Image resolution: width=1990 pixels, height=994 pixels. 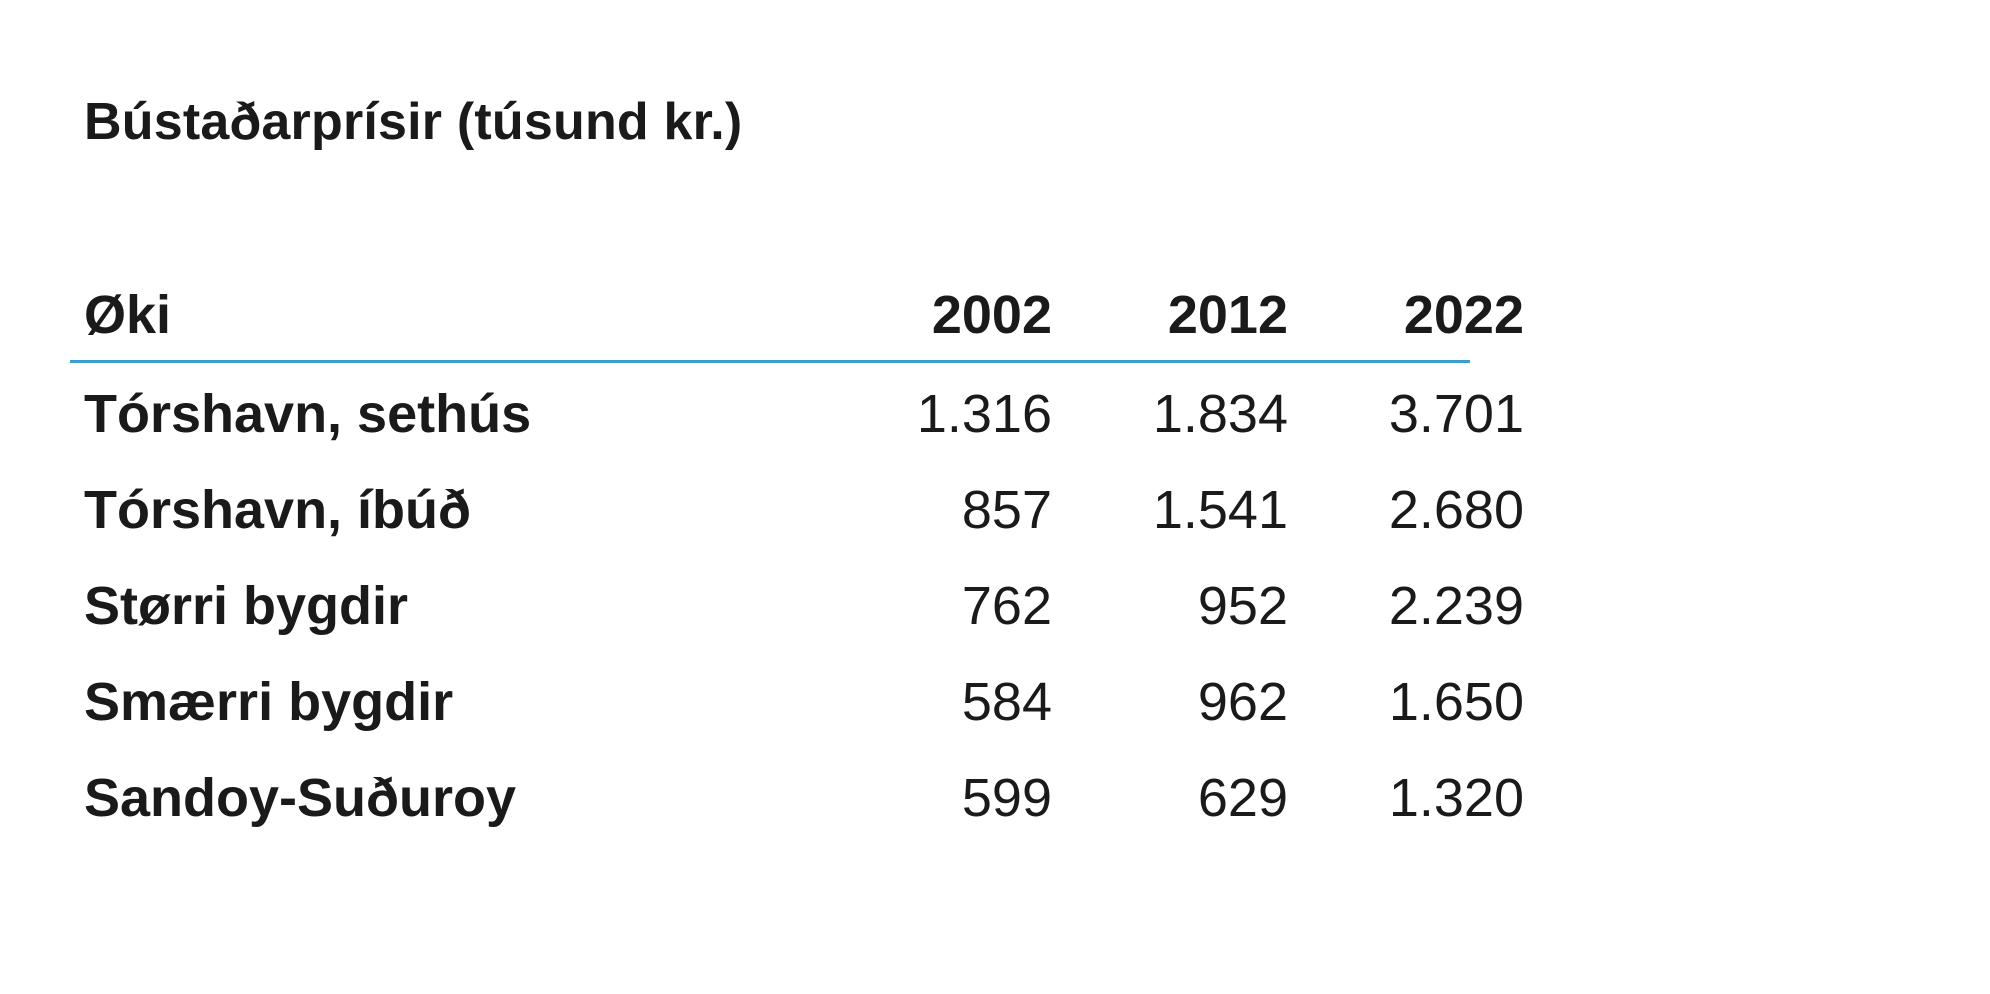 What do you see at coordinates (128, 315) in the screenshot?
I see `column-header-region: Øki` at bounding box center [128, 315].